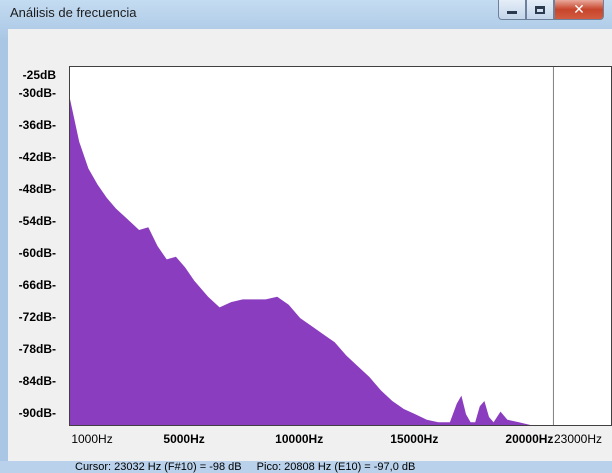 The image size is (612, 473). I want to click on y-tick-label: -90dB-, so click(37, 413).